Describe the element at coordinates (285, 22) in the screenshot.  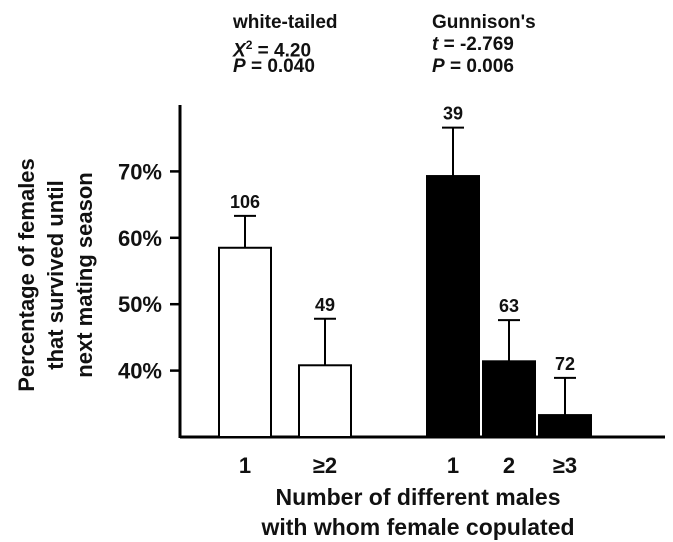
I see `group-title-white-tailed: white-tailed` at that location.